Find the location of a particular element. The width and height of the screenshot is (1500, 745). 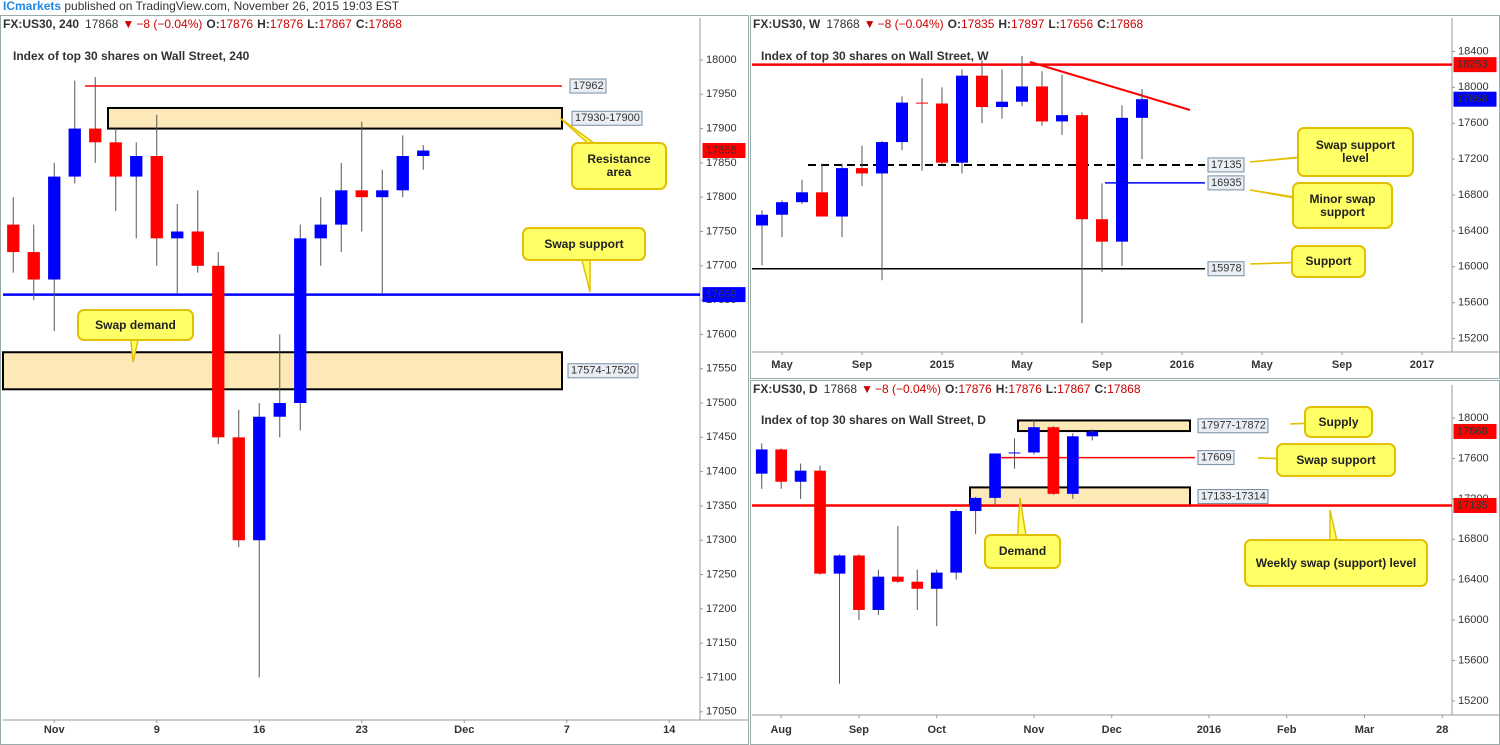

level-label: 17609 is located at coordinates (1216, 458).